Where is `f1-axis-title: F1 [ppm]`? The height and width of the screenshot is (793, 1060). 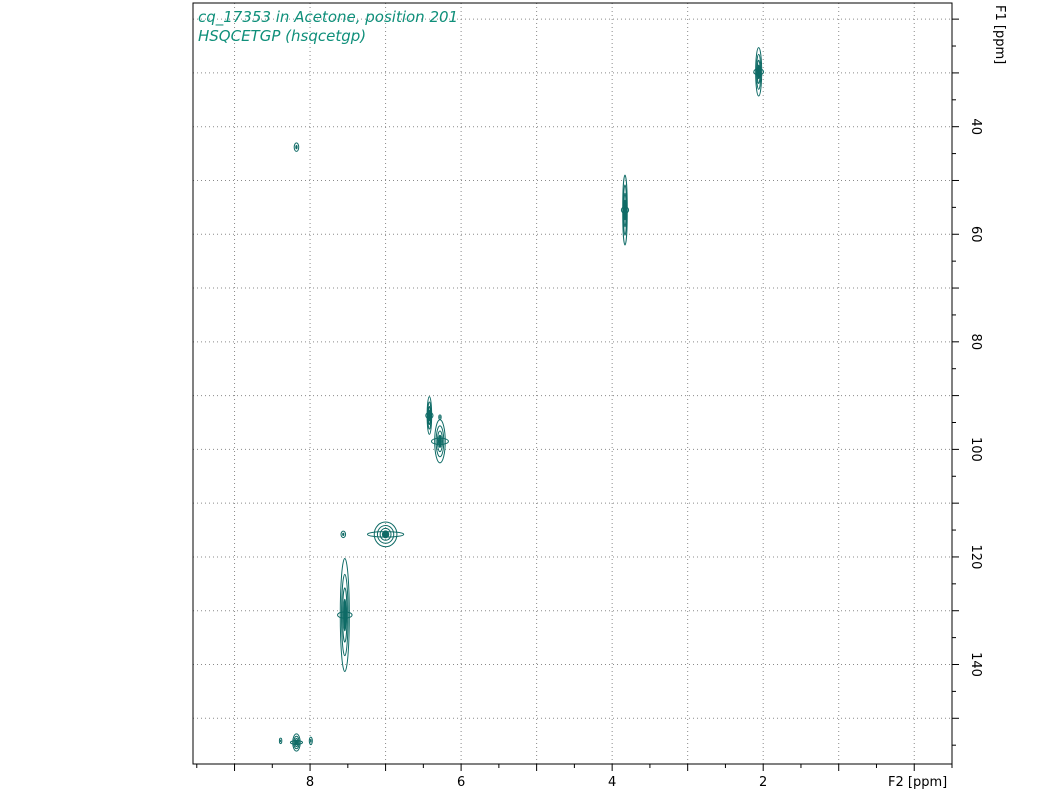
f1-axis-title: F1 [ppm] is located at coordinates (999, 34).